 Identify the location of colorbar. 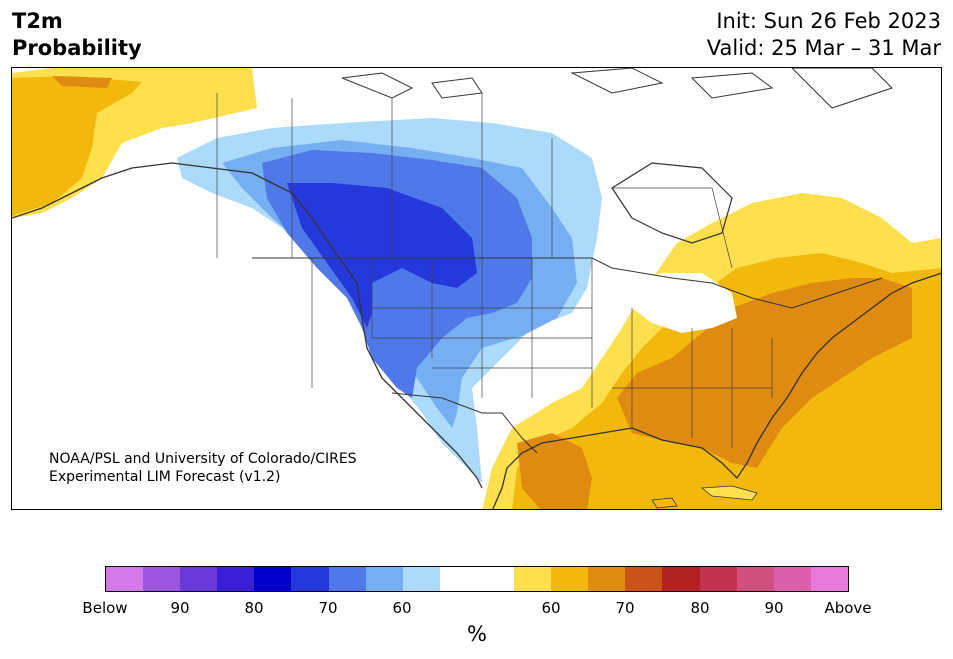
(477, 579).